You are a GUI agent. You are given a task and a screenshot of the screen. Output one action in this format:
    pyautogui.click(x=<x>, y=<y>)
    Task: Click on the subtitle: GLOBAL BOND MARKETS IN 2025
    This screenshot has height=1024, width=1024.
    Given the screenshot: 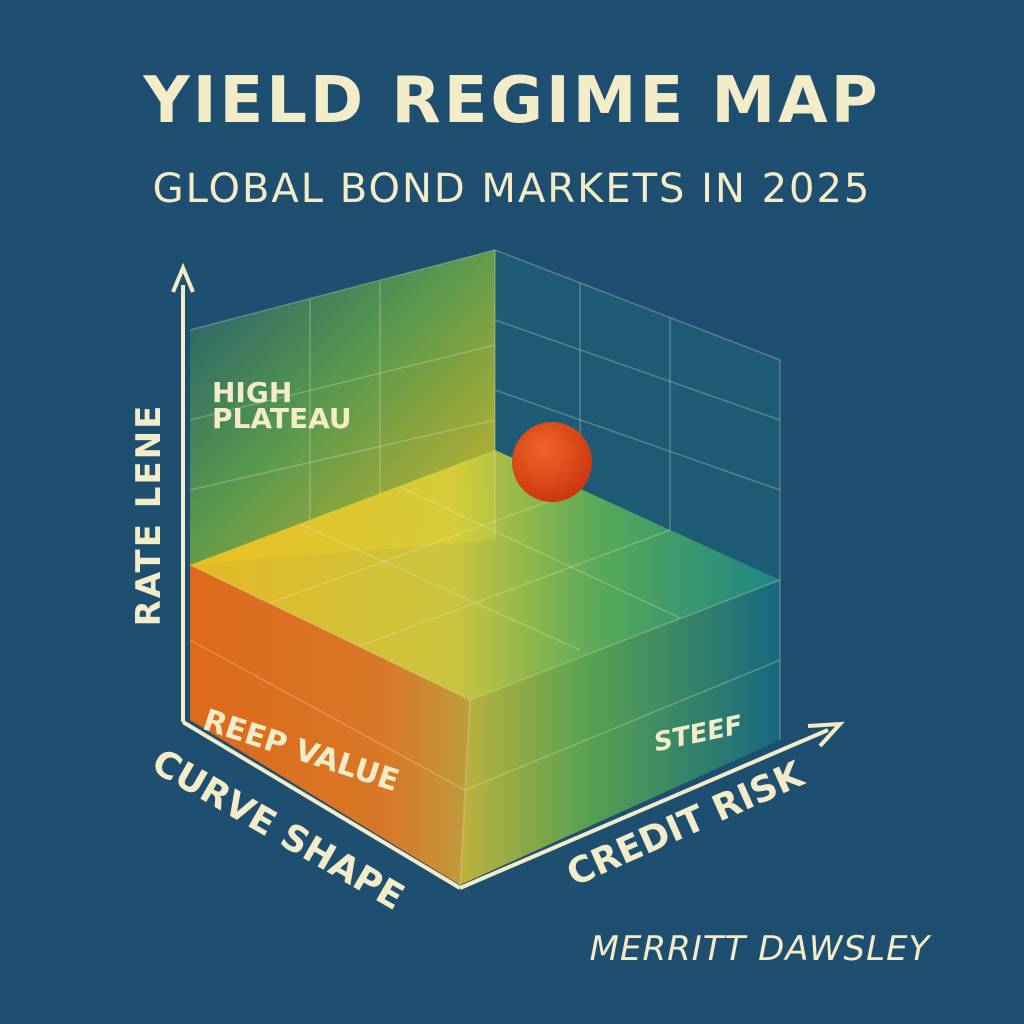 What is the action you would take?
    pyautogui.click(x=512, y=189)
    